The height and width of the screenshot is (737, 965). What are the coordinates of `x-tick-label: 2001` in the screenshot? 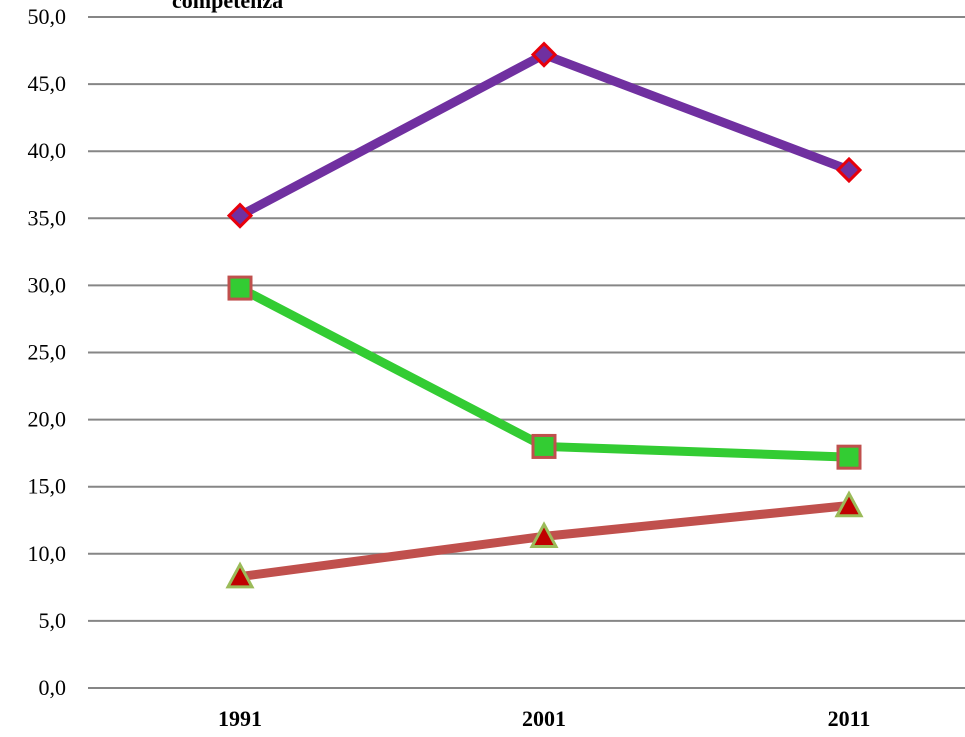 It's located at (544, 718).